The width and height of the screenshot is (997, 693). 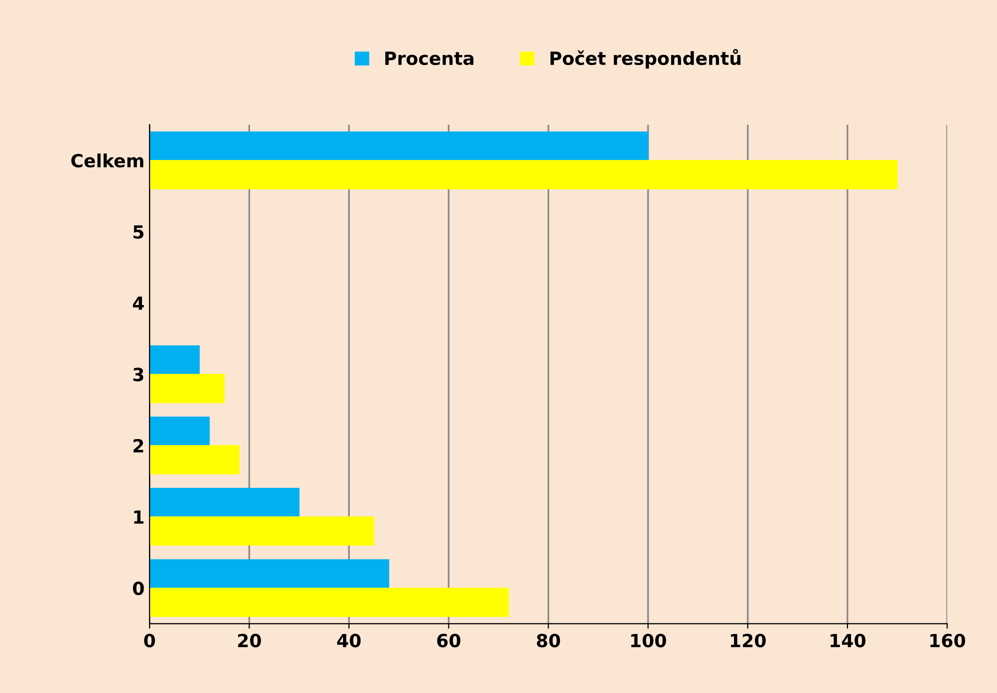 I want to click on legend-label: Počet respondentů, so click(x=645, y=58).